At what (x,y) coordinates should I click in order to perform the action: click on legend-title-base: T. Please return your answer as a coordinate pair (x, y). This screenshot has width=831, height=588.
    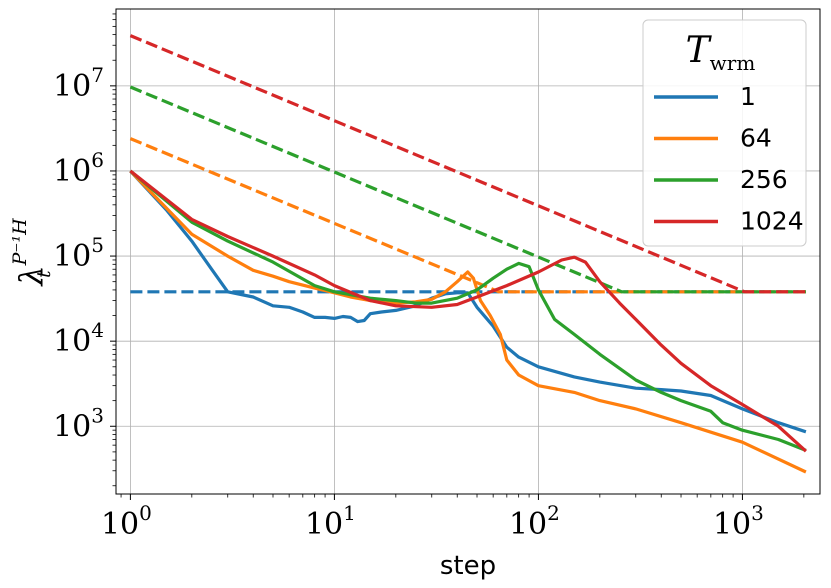
    Looking at the image, I should click on (699, 50).